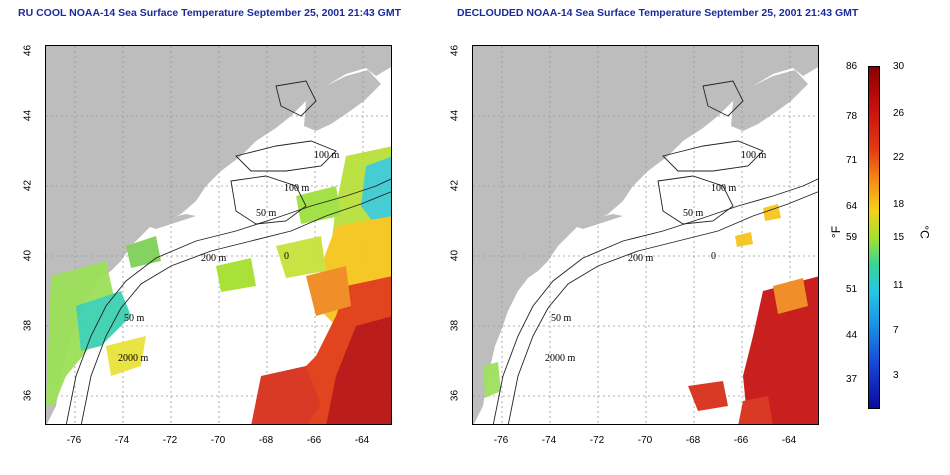 The image size is (950, 475). Describe the element at coordinates (899, 237) in the screenshot. I see `celsius-tick: 15` at that location.